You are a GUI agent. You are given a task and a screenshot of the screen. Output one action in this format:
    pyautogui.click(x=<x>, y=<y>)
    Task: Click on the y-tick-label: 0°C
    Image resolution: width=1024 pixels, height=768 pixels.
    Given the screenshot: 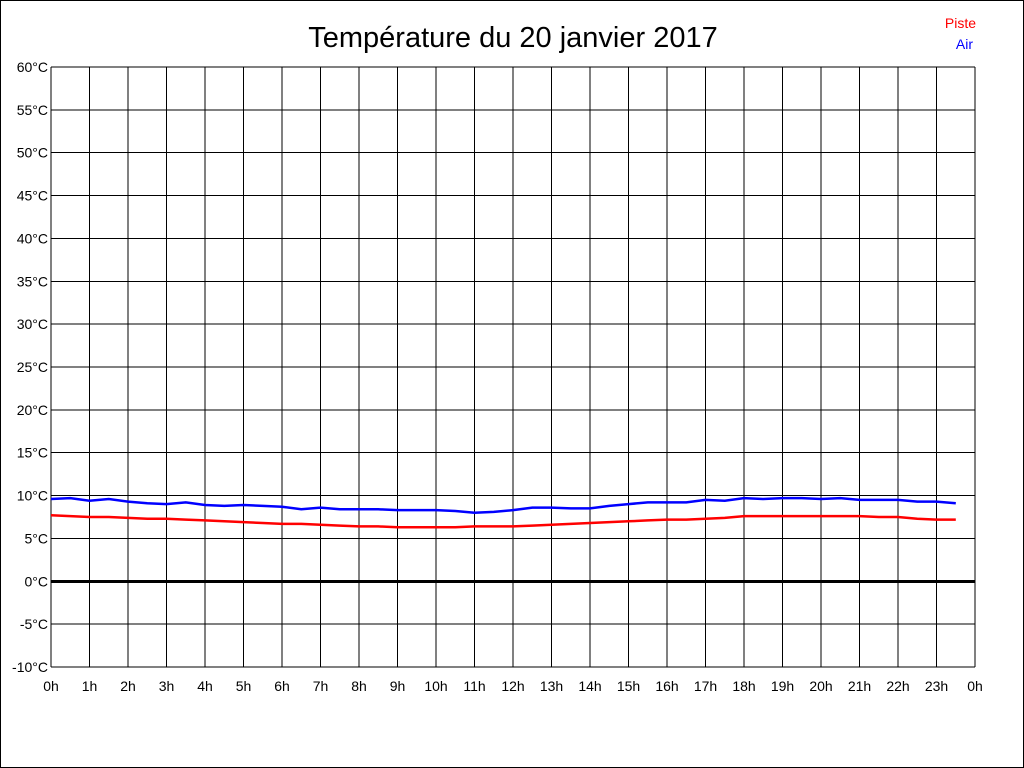 What is the action you would take?
    pyautogui.click(x=37, y=581)
    